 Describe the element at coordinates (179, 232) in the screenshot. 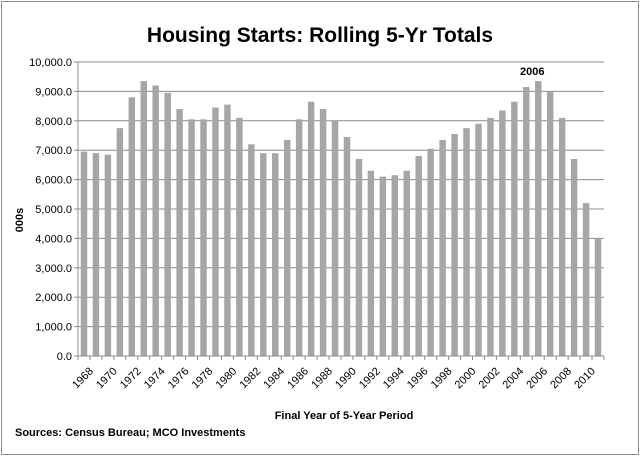

I see `bar-1976` at that location.